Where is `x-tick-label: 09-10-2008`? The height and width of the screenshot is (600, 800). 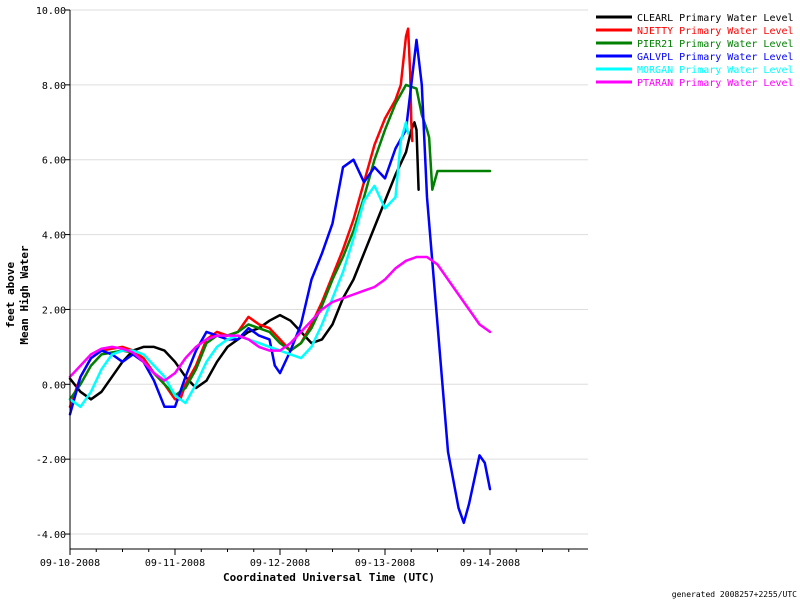 x-tick-label: 09-10-2008 is located at coordinates (70, 563).